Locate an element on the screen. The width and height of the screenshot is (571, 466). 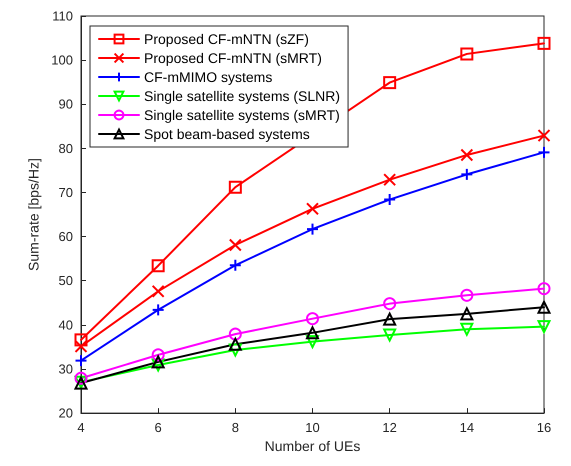
x-tick-label: 10 is located at coordinates (312, 428).